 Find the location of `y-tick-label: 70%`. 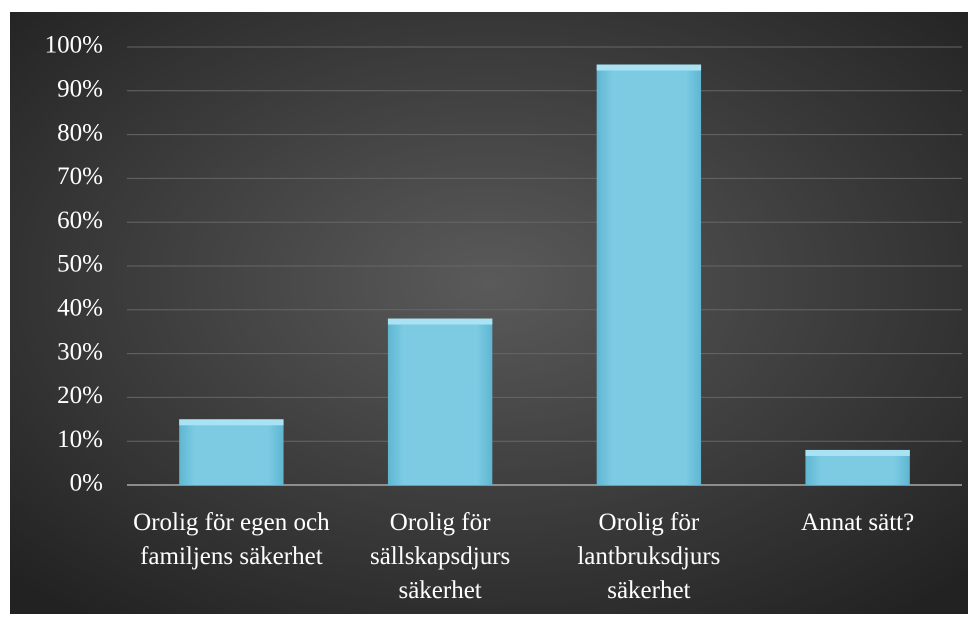

y-tick-label: 70% is located at coordinates (80, 176).